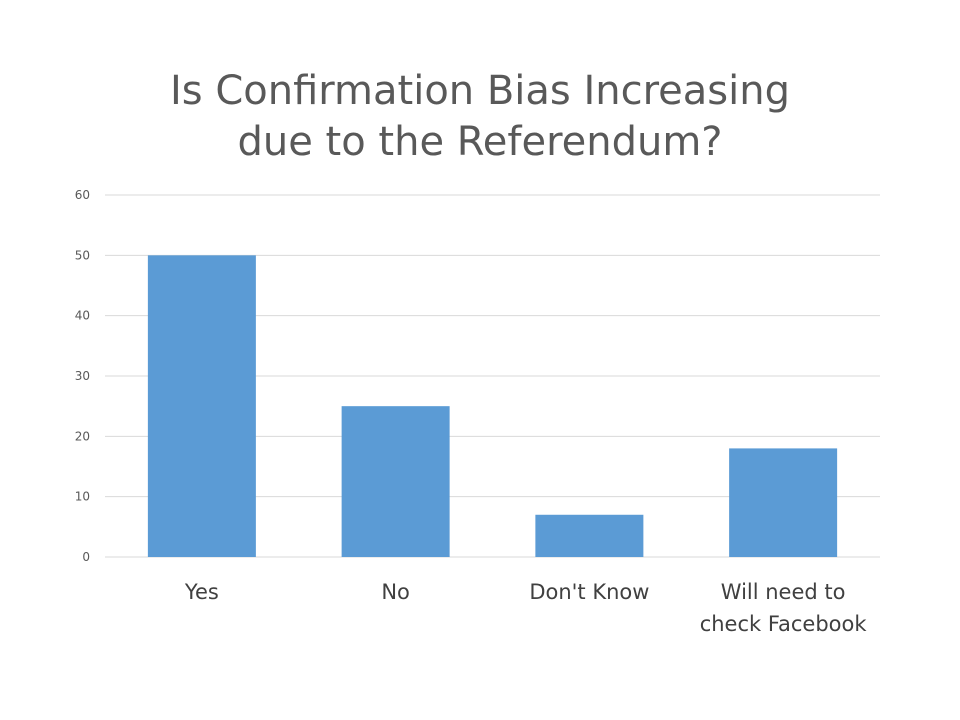 This screenshot has height=720, width=960. What do you see at coordinates (86, 557) in the screenshot?
I see `y-tick-label-0: 0` at bounding box center [86, 557].